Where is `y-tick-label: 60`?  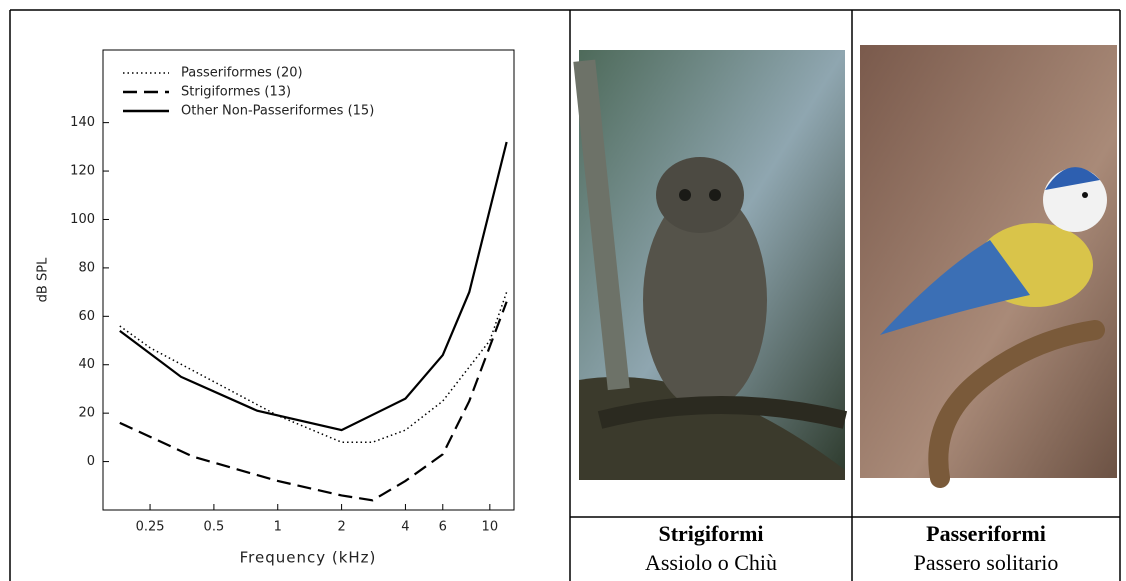
y-tick-label: 60 is located at coordinates (86, 316).